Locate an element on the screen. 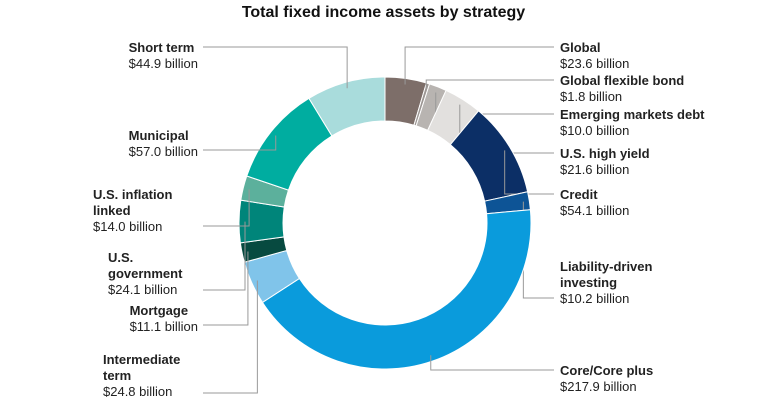  value-label: $11.1 billion is located at coordinates (163, 326).